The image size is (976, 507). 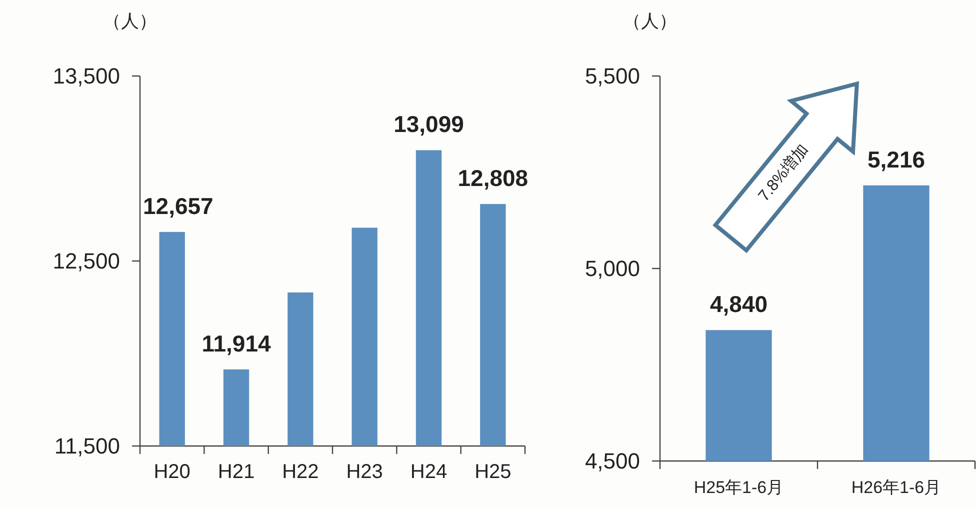 I want to click on y-tick-label: 5,500, so click(x=612, y=76).